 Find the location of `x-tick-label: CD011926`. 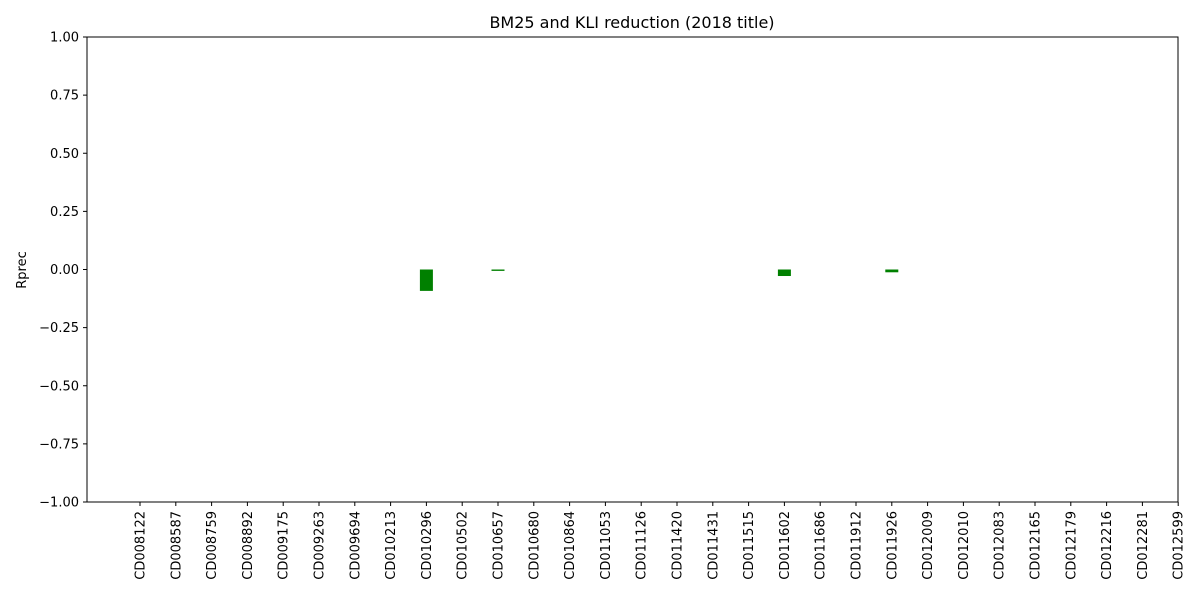

x-tick-label: CD011926 is located at coordinates (892, 545).